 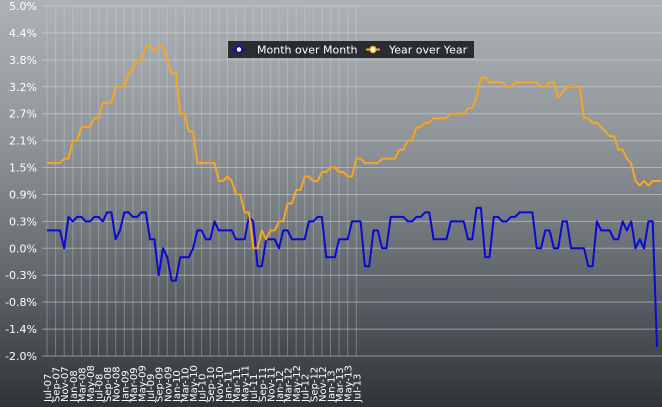 What do you see at coordinates (271, 384) in the screenshot?
I see `x-tick-label: Nov-11` at bounding box center [271, 384].